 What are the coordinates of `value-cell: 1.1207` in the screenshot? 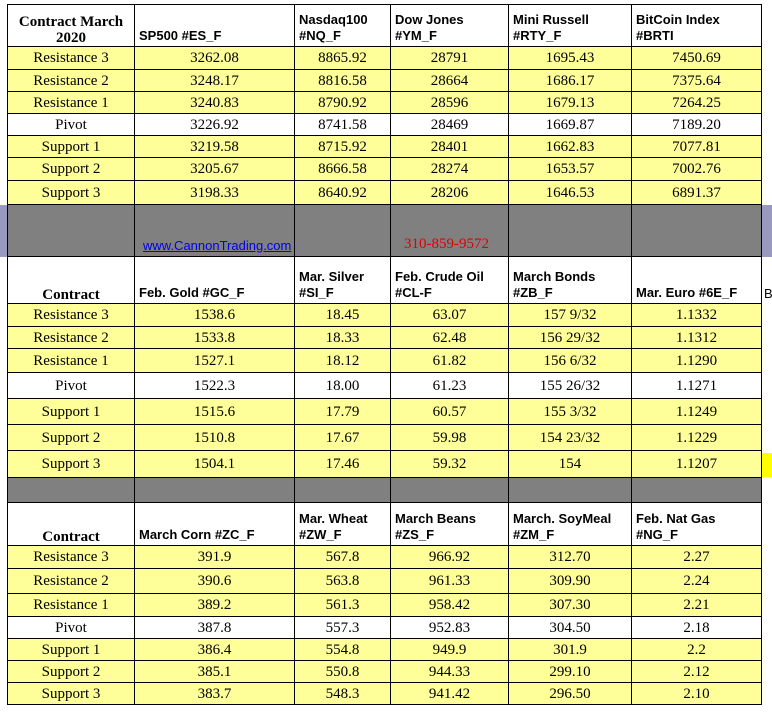 It's located at (696, 464).